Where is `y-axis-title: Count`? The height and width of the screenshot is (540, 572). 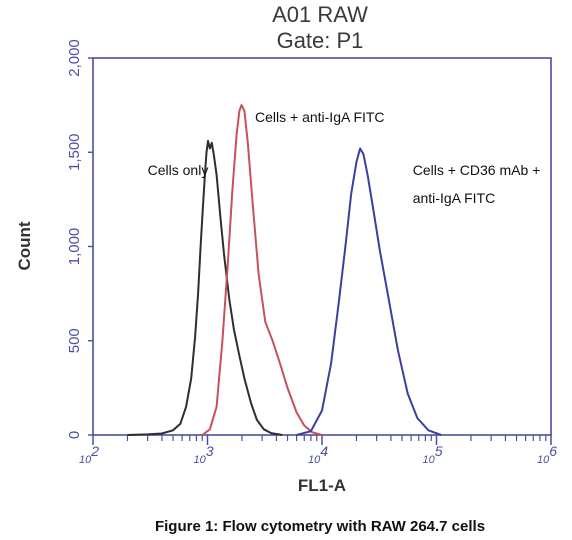
y-axis-title: Count is located at coordinates (24, 245).